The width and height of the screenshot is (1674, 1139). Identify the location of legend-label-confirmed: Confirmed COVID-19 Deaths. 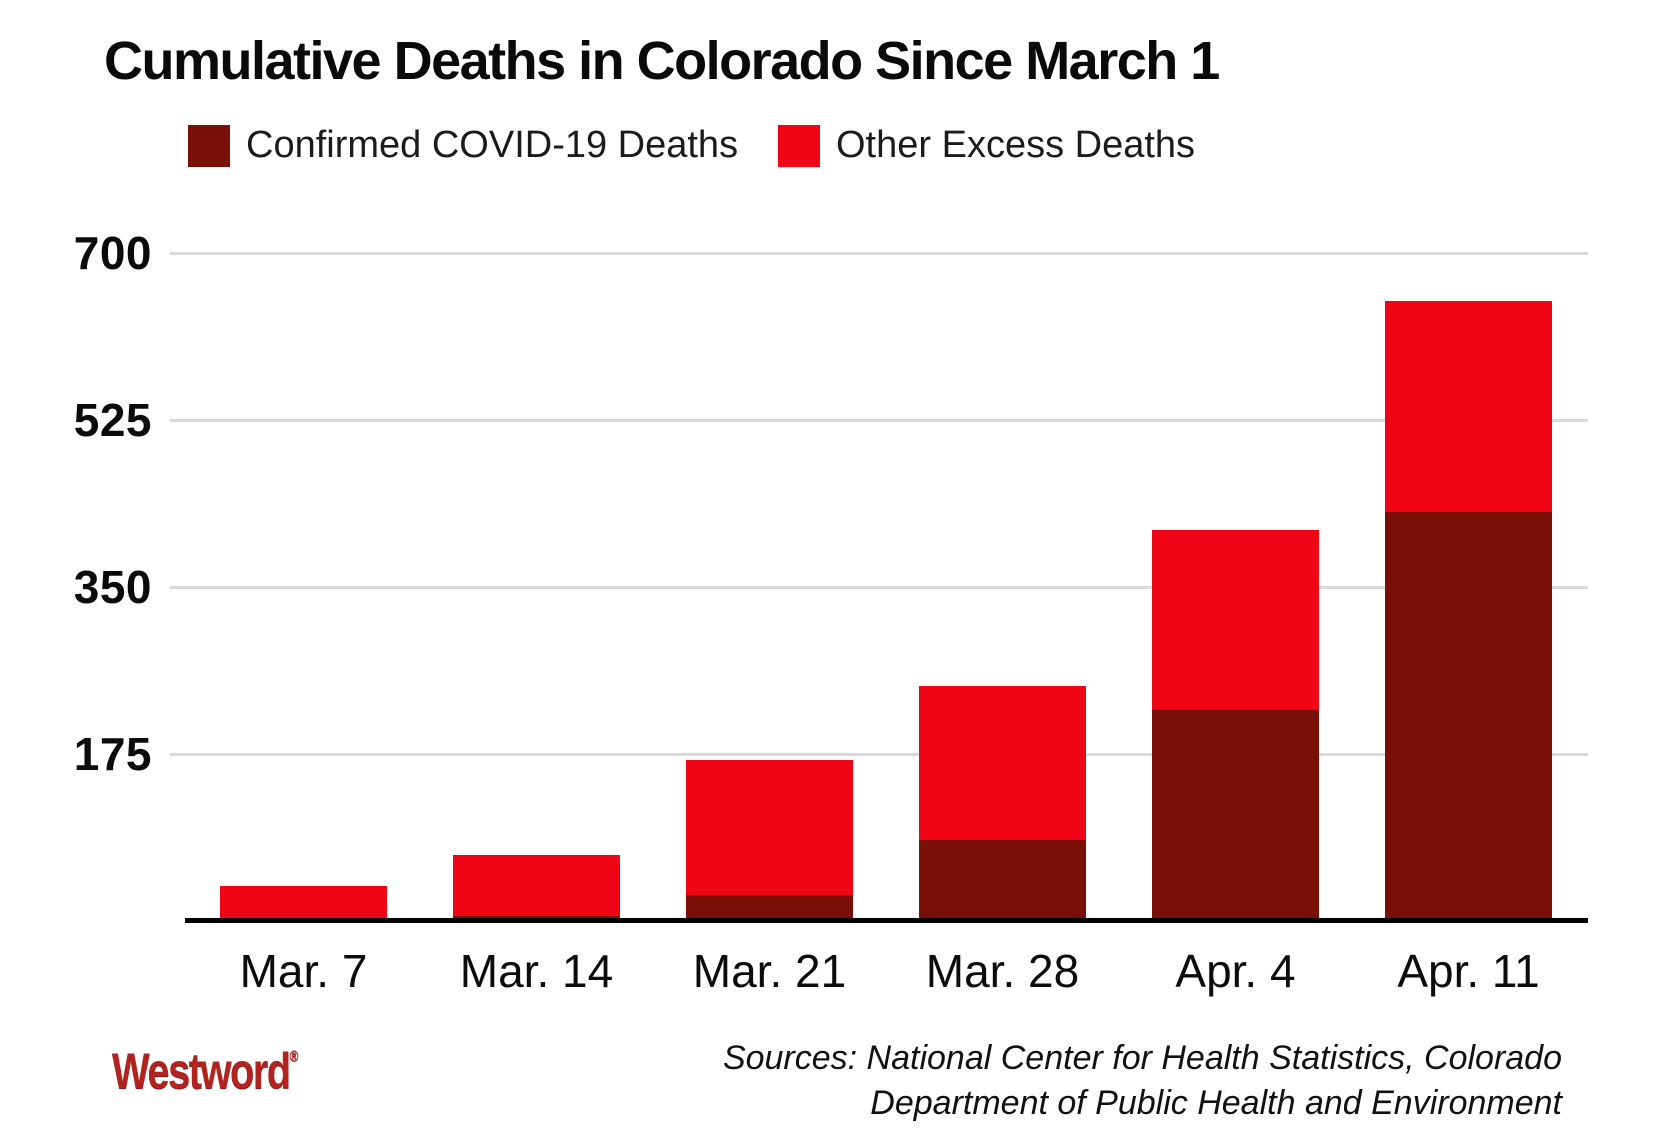
(492, 145).